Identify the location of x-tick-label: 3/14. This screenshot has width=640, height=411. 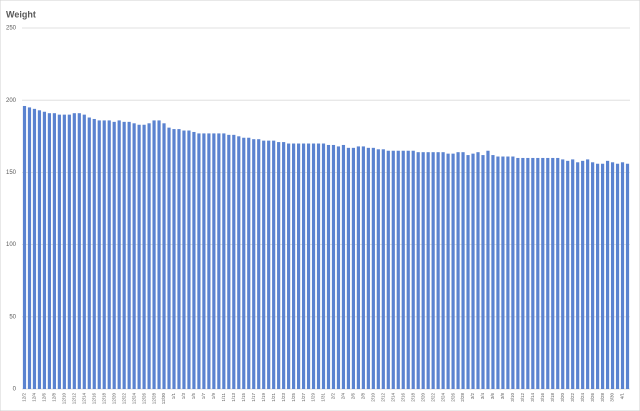
(532, 397).